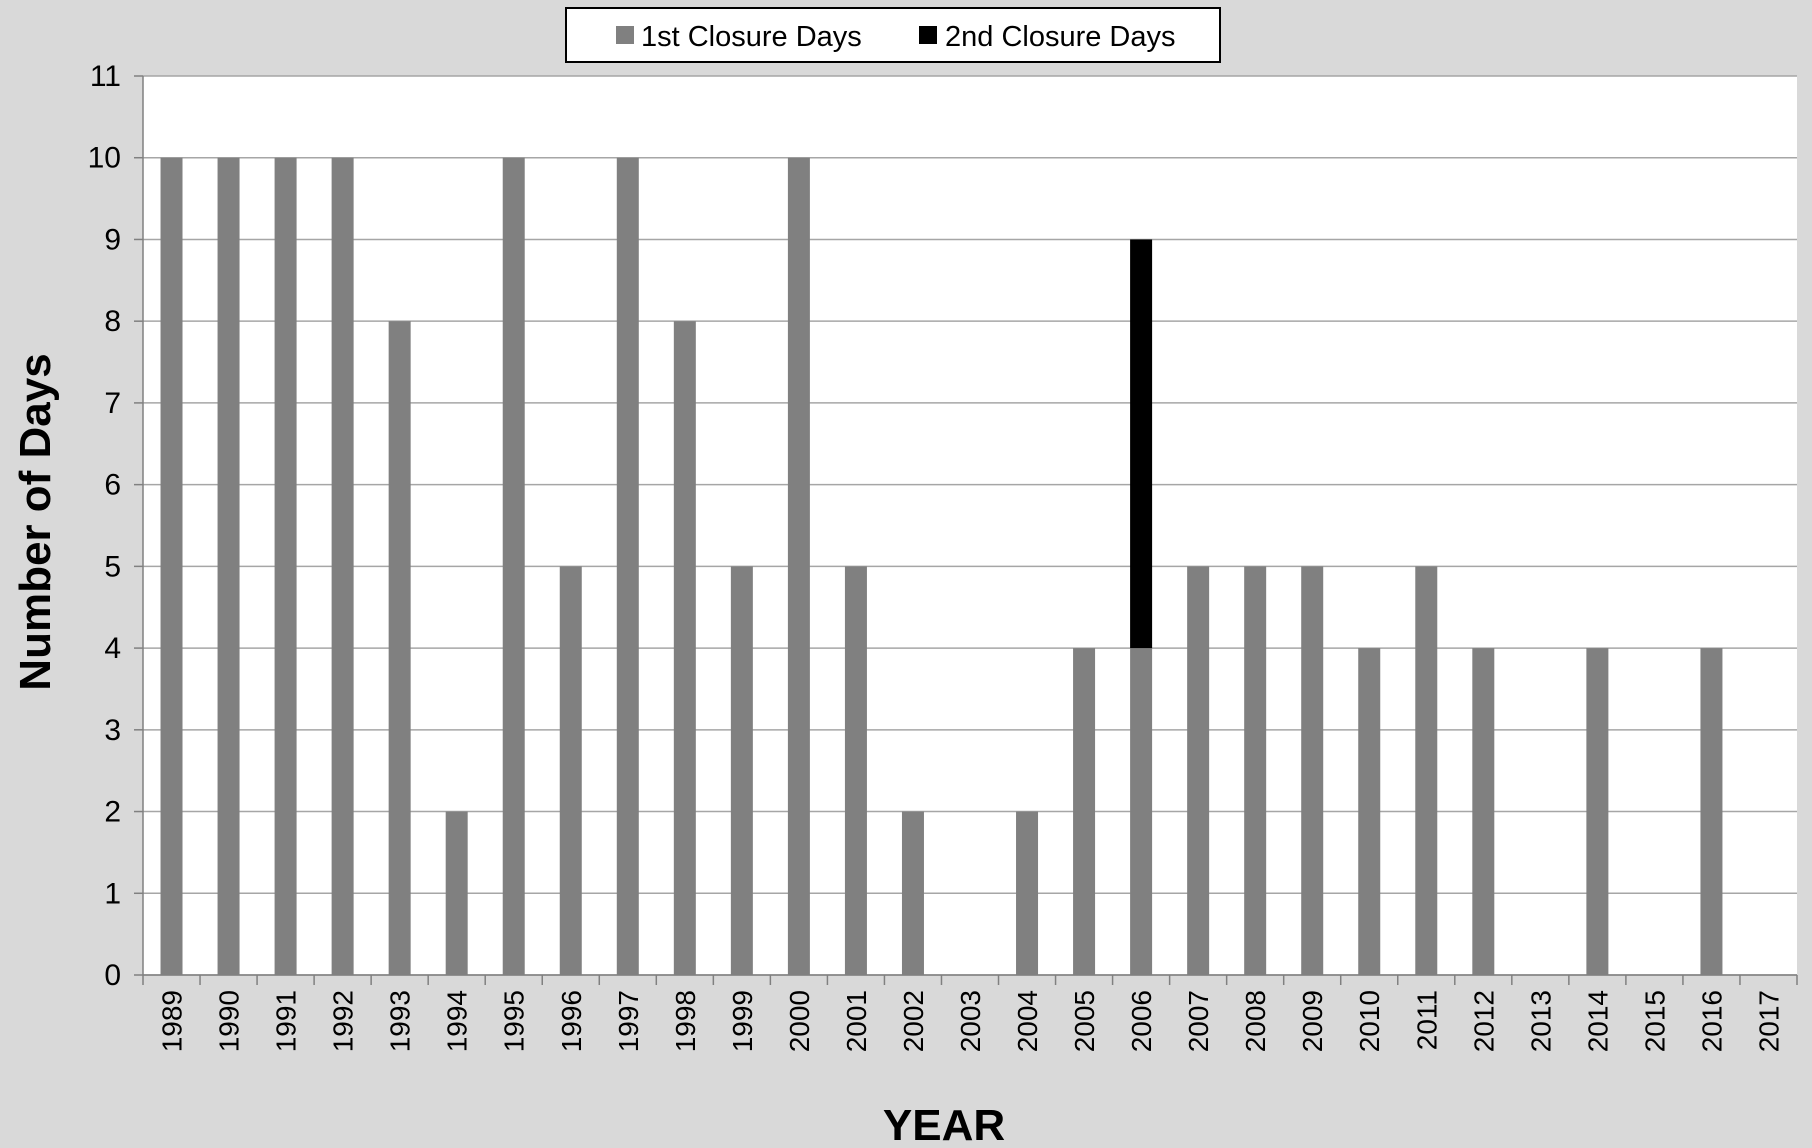 The image size is (1812, 1148). Describe the element at coordinates (172, 1021) in the screenshot. I see `x-tick-label: 1989` at that location.